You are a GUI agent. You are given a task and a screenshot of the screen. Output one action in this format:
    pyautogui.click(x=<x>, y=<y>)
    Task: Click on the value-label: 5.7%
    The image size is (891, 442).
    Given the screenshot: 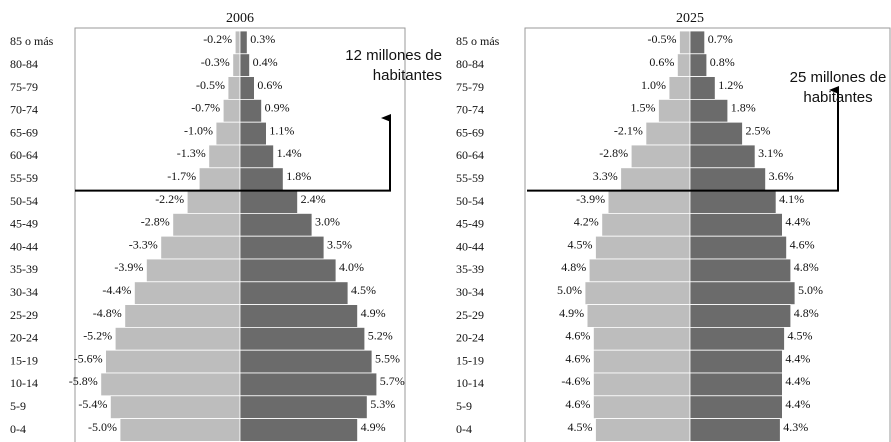 What is the action you would take?
    pyautogui.click(x=392, y=381)
    